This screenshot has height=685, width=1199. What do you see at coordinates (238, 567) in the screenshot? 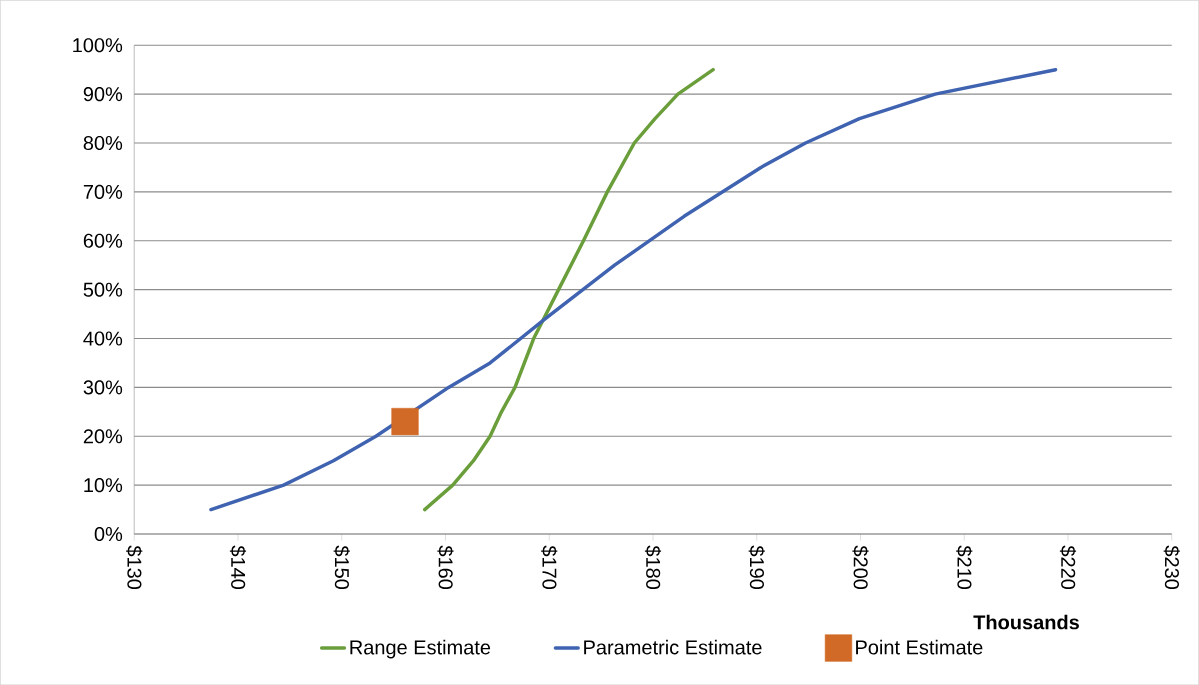
I see `x-tick-label: $140` at bounding box center [238, 567].